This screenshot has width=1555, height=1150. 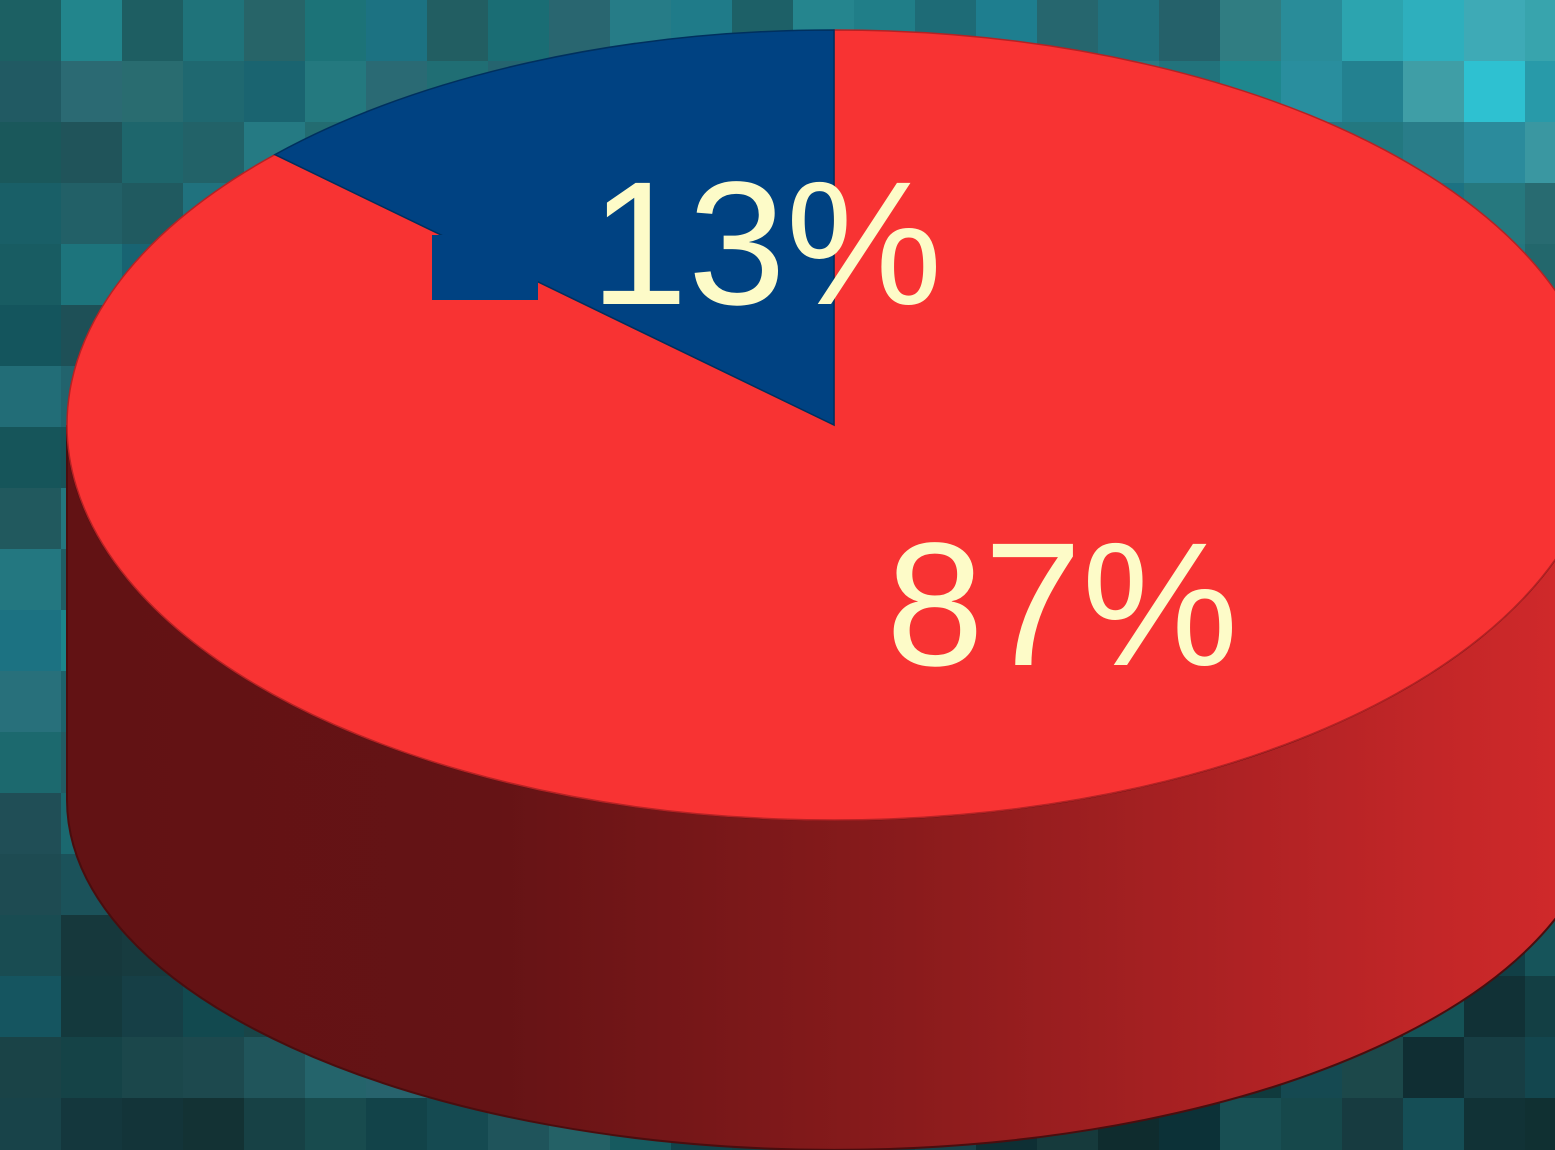 I want to click on slice-87-label-marker, so click(x=794, y=609).